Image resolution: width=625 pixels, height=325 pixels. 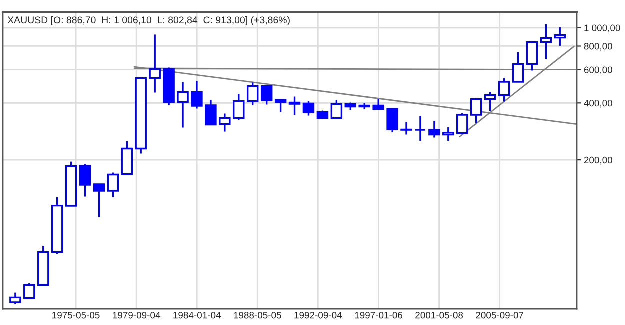 I want to click on x-tick-label: 1975-05-05, so click(x=76, y=315).